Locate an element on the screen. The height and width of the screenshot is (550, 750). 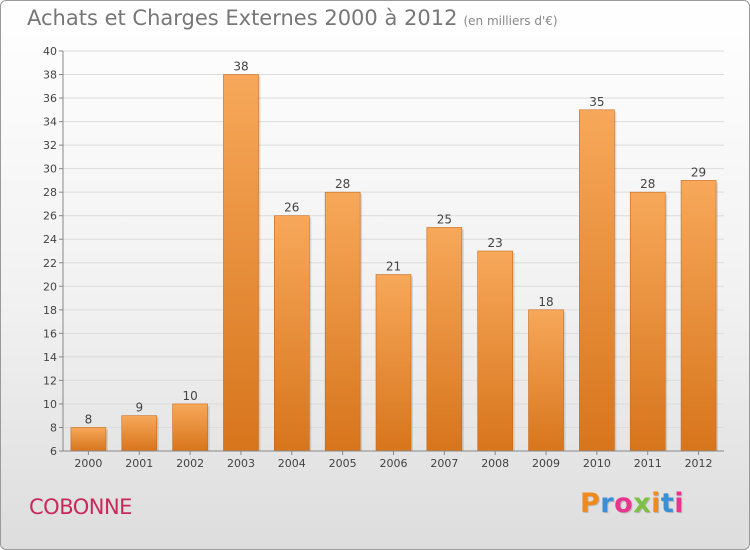
bar-2000 is located at coordinates (88, 439).